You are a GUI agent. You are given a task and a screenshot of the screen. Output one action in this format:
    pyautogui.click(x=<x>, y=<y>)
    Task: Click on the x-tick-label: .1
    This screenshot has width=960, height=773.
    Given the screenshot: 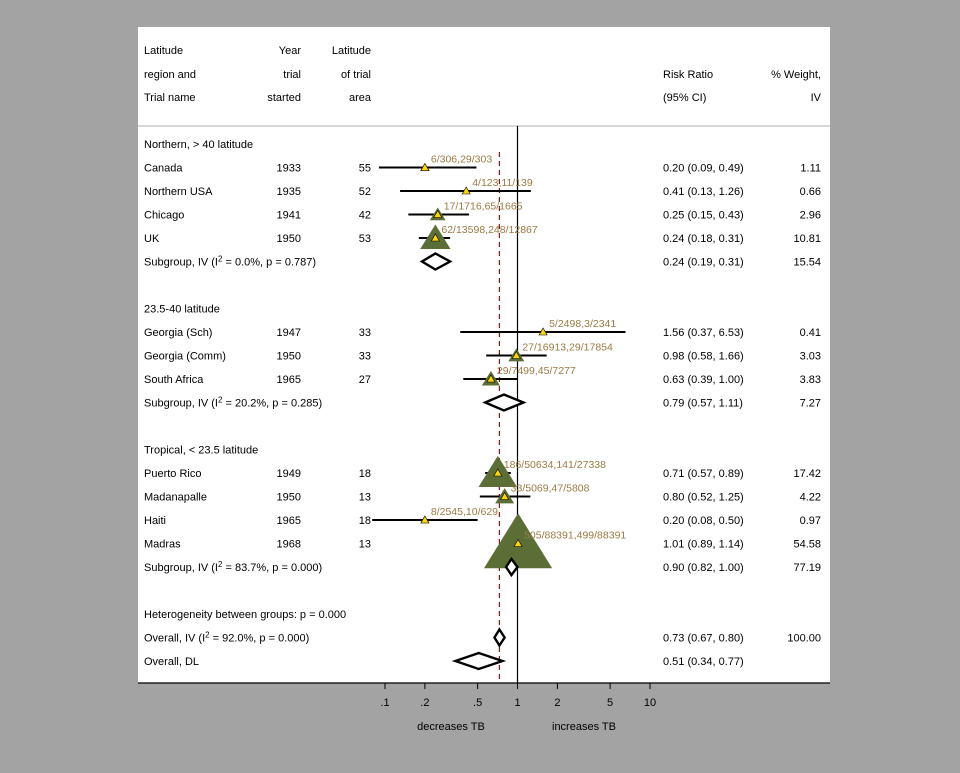 What is the action you would take?
    pyautogui.click(x=384, y=703)
    